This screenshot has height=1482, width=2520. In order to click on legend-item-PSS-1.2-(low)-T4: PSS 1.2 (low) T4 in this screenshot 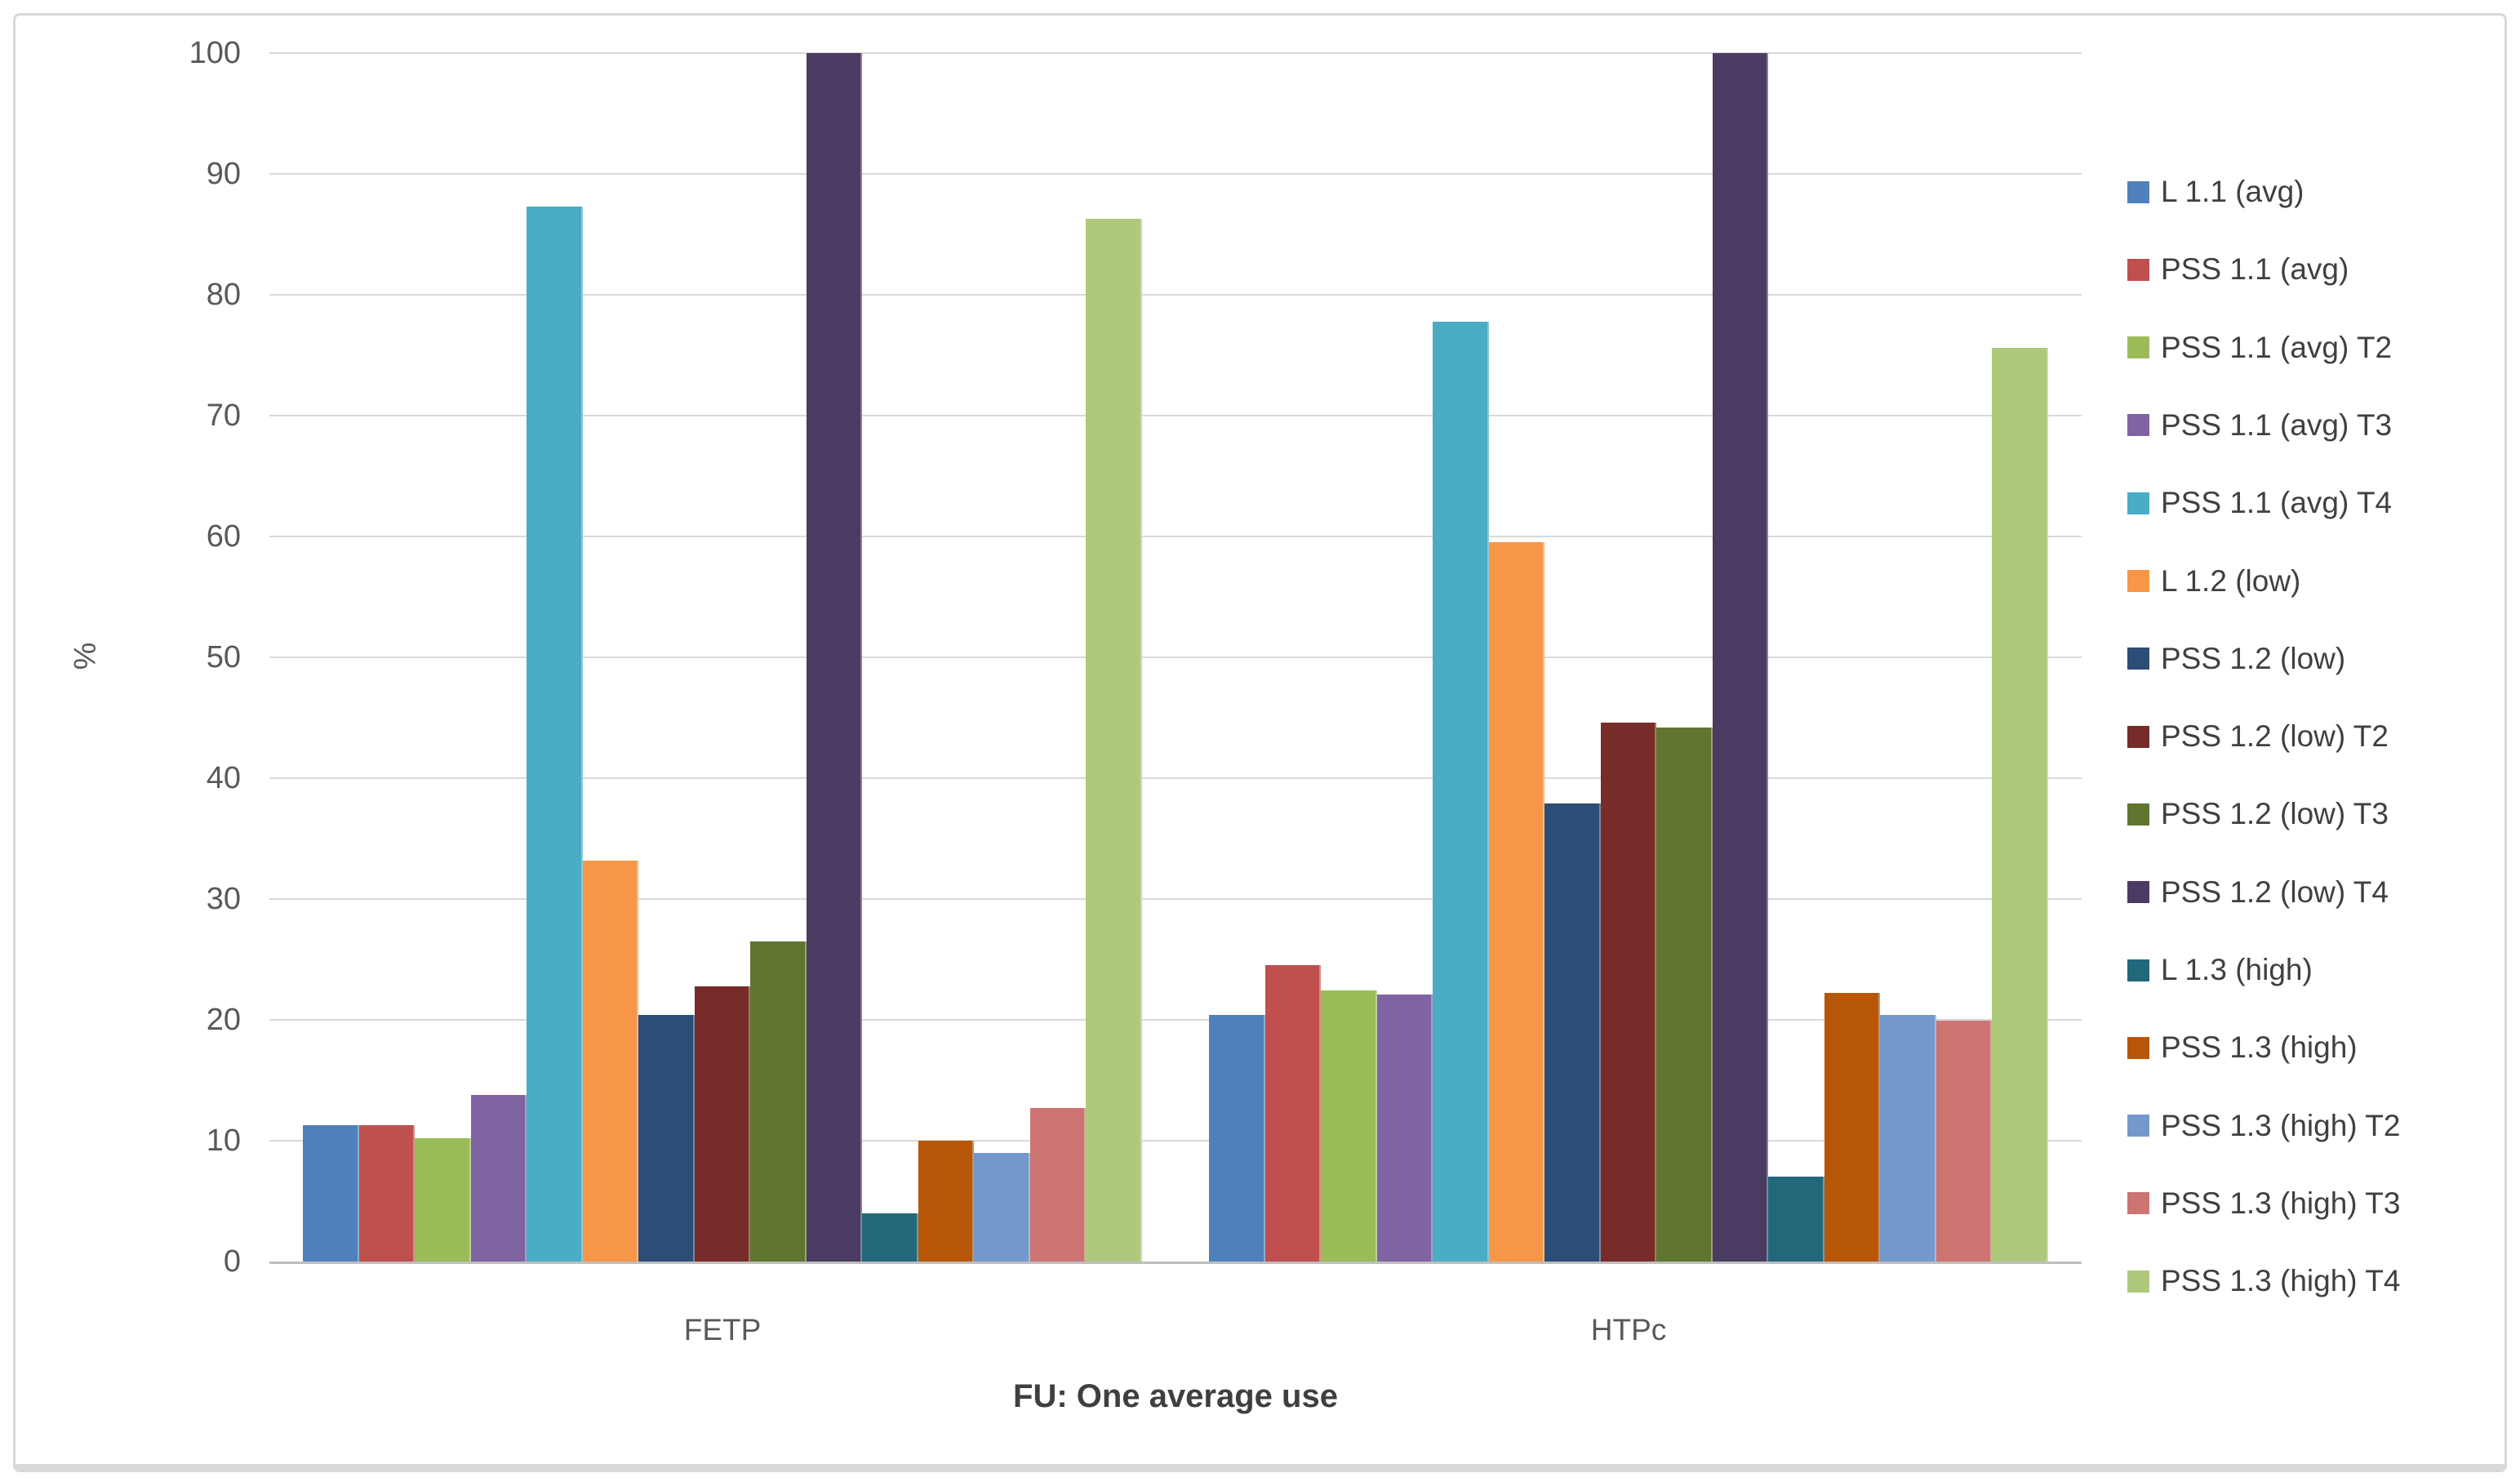, I will do `click(2258, 892)`.